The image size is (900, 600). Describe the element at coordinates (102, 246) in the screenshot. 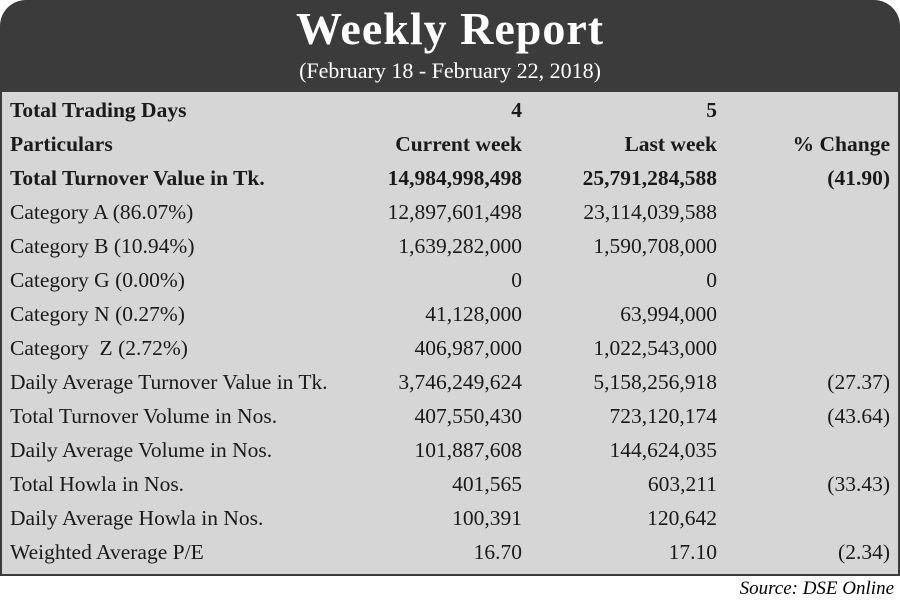

I see `row-label: Category B (10.94%)` at that location.